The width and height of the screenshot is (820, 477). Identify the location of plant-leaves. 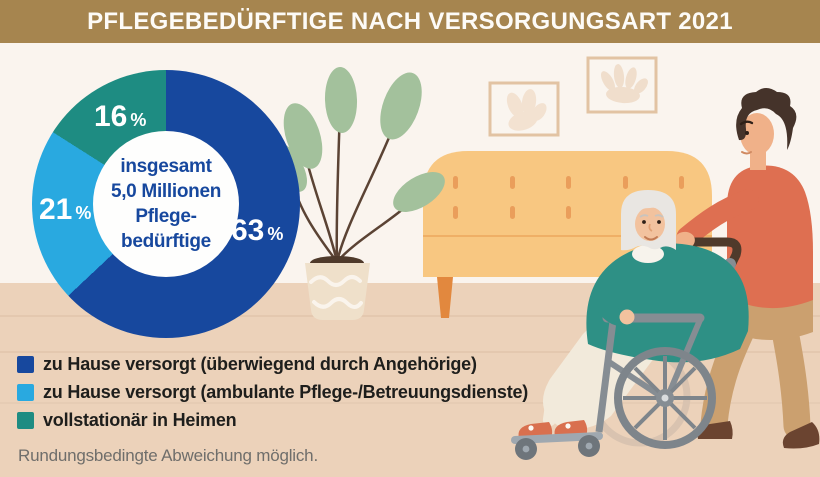
(356, 139).